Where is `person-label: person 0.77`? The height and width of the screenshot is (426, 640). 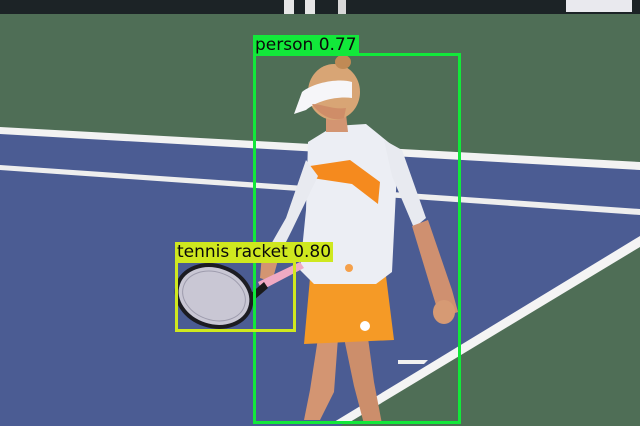 person-label: person 0.77 is located at coordinates (306, 45).